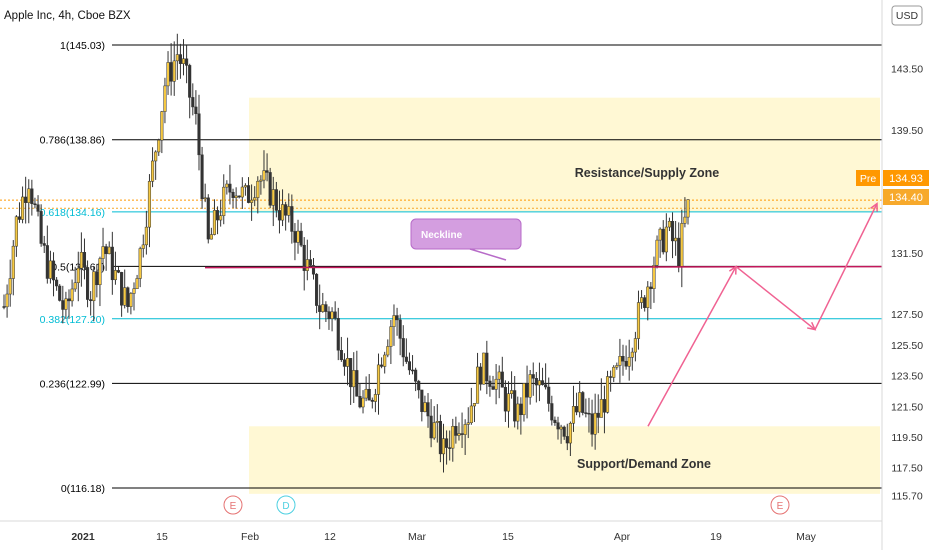 This screenshot has height=550, width=932. Describe the element at coordinates (442, 235) in the screenshot. I see `neckline-label: Neckline` at that location.